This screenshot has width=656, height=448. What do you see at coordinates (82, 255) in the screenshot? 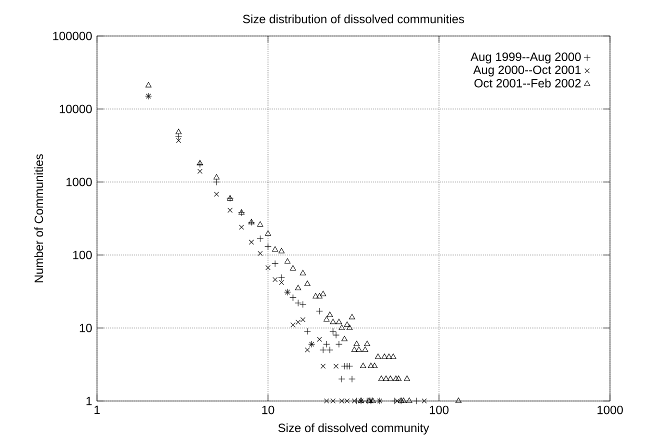
I see `y-tick-label: 100` at bounding box center [82, 255].